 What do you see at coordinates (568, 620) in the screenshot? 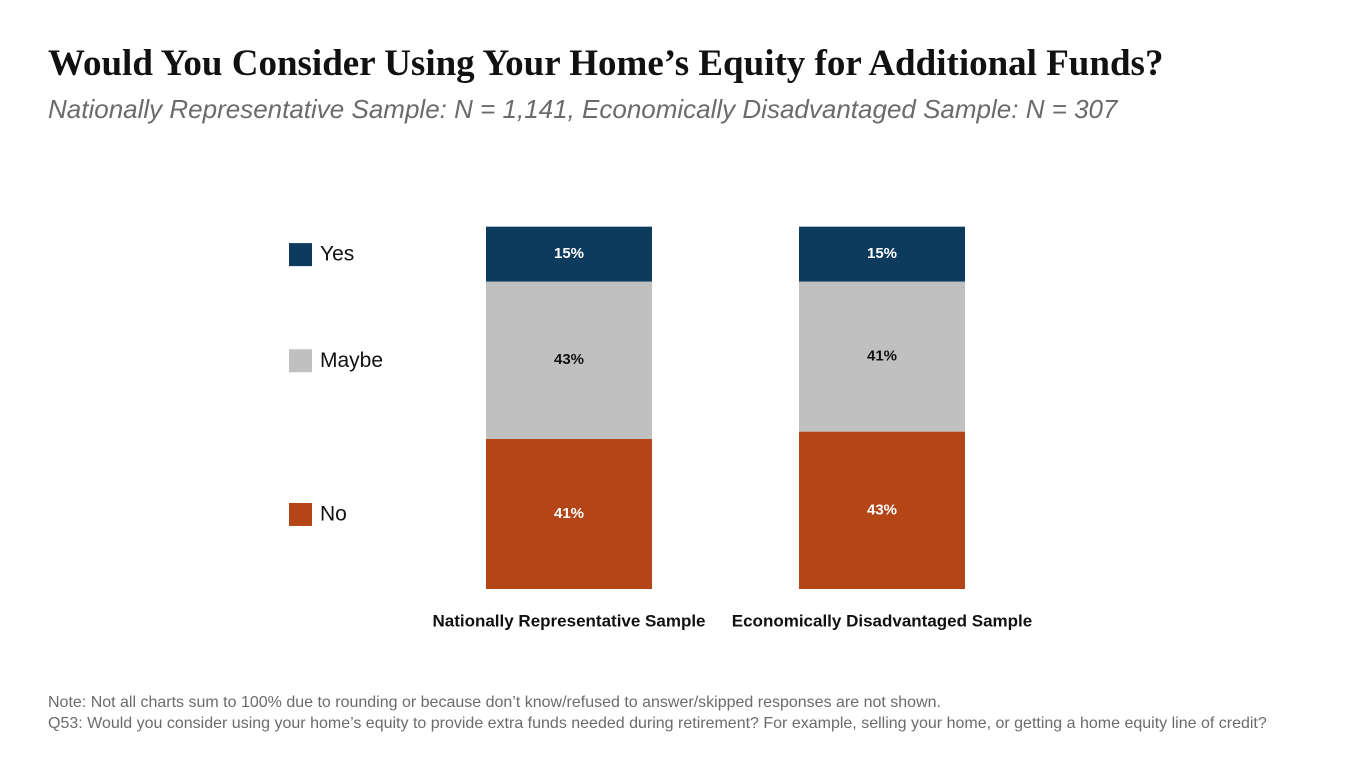
I see `x-tick-label: Nationally Representative Sample` at bounding box center [568, 620].